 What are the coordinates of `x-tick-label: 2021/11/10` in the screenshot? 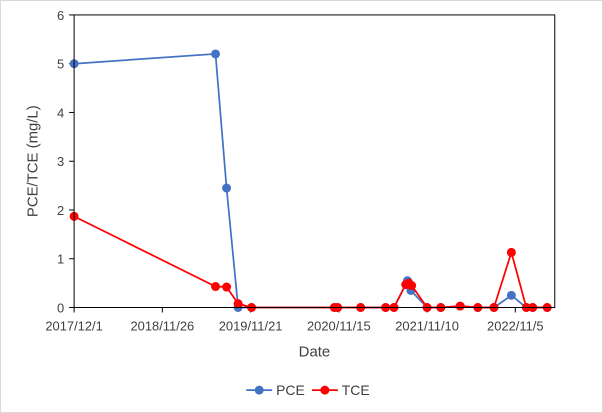 It's located at (427, 325).